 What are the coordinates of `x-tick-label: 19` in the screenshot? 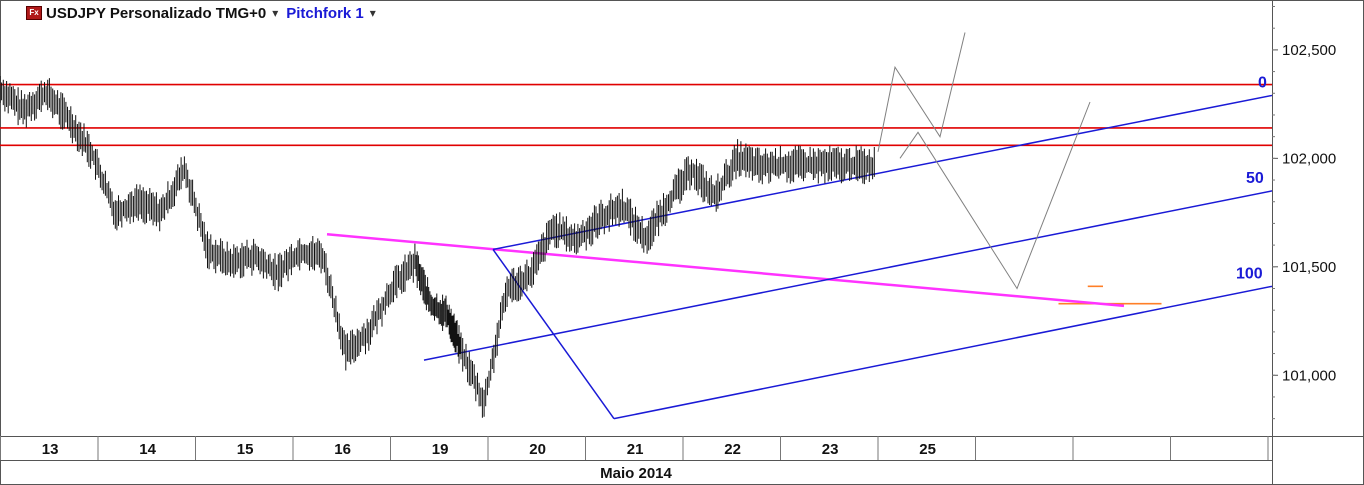 It's located at (440, 449).